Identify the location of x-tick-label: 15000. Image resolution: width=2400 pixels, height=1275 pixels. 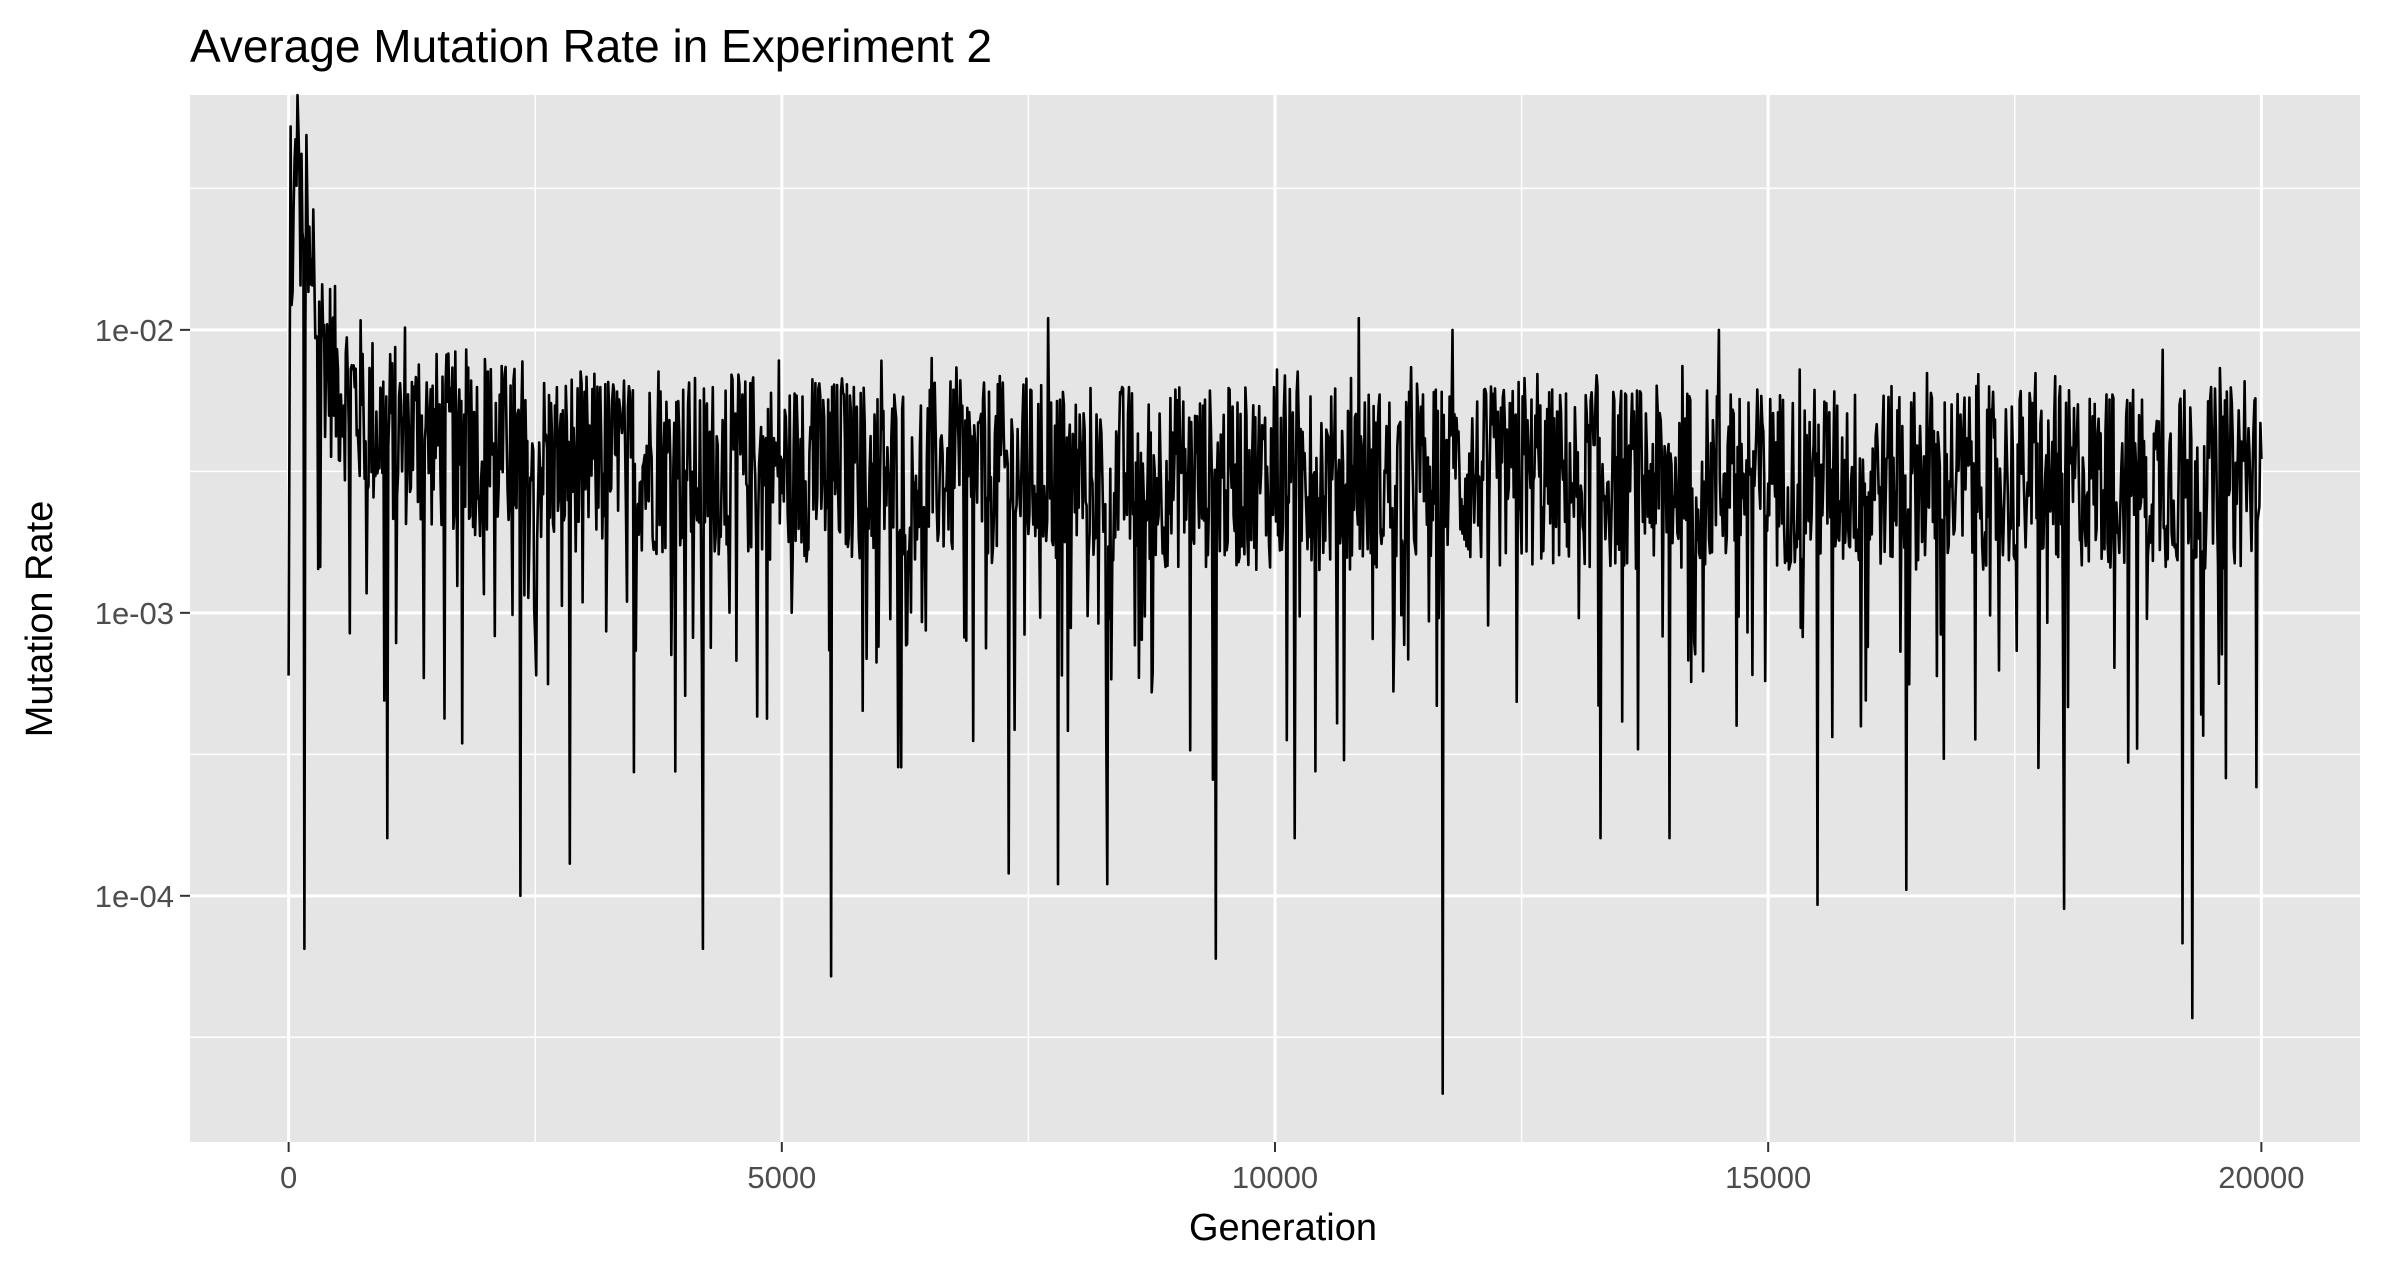
(1768, 1177).